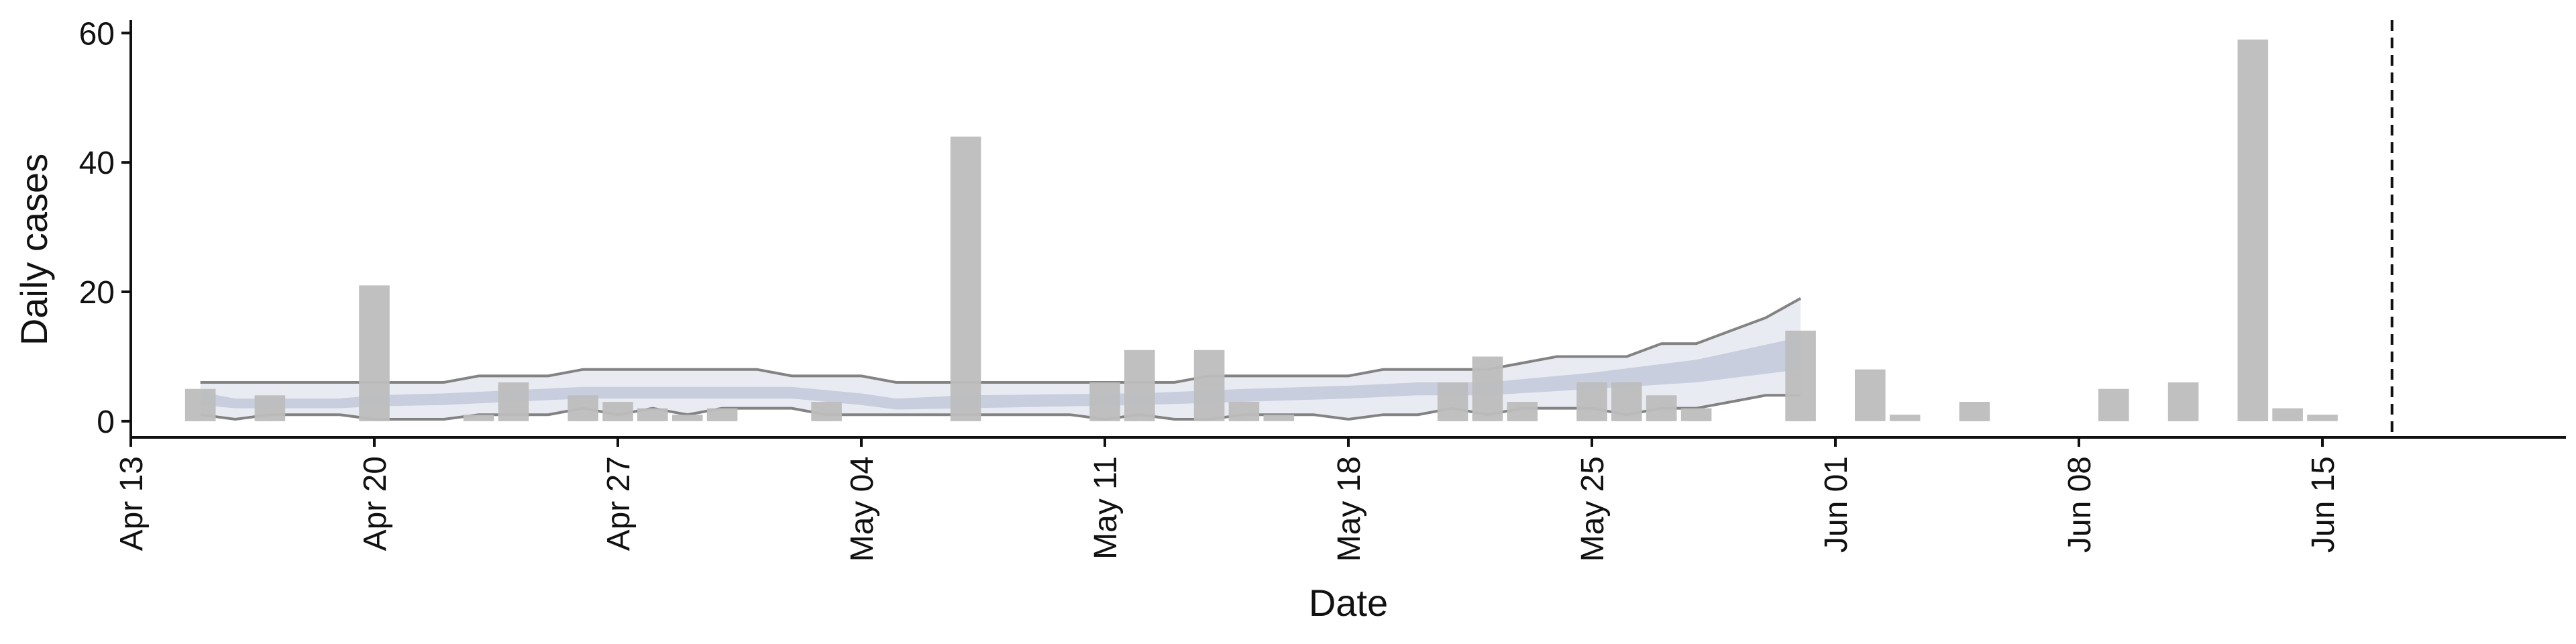  I want to click on x-tick-label: Apr 27, so click(619, 503).